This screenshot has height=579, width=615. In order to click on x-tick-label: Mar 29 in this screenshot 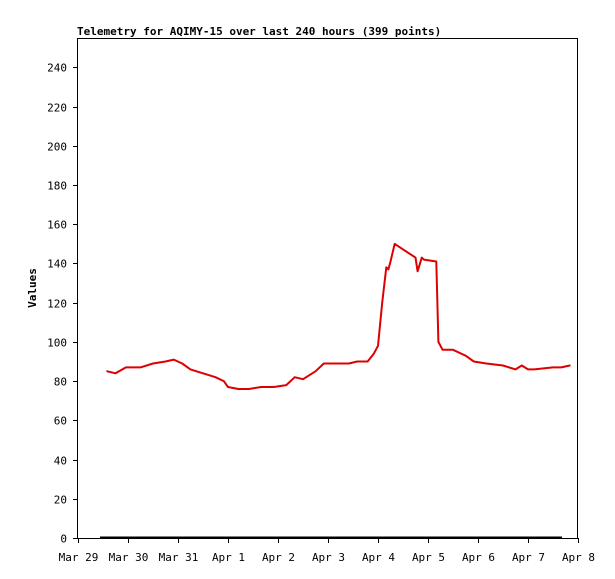, I will do `click(79, 557)`.